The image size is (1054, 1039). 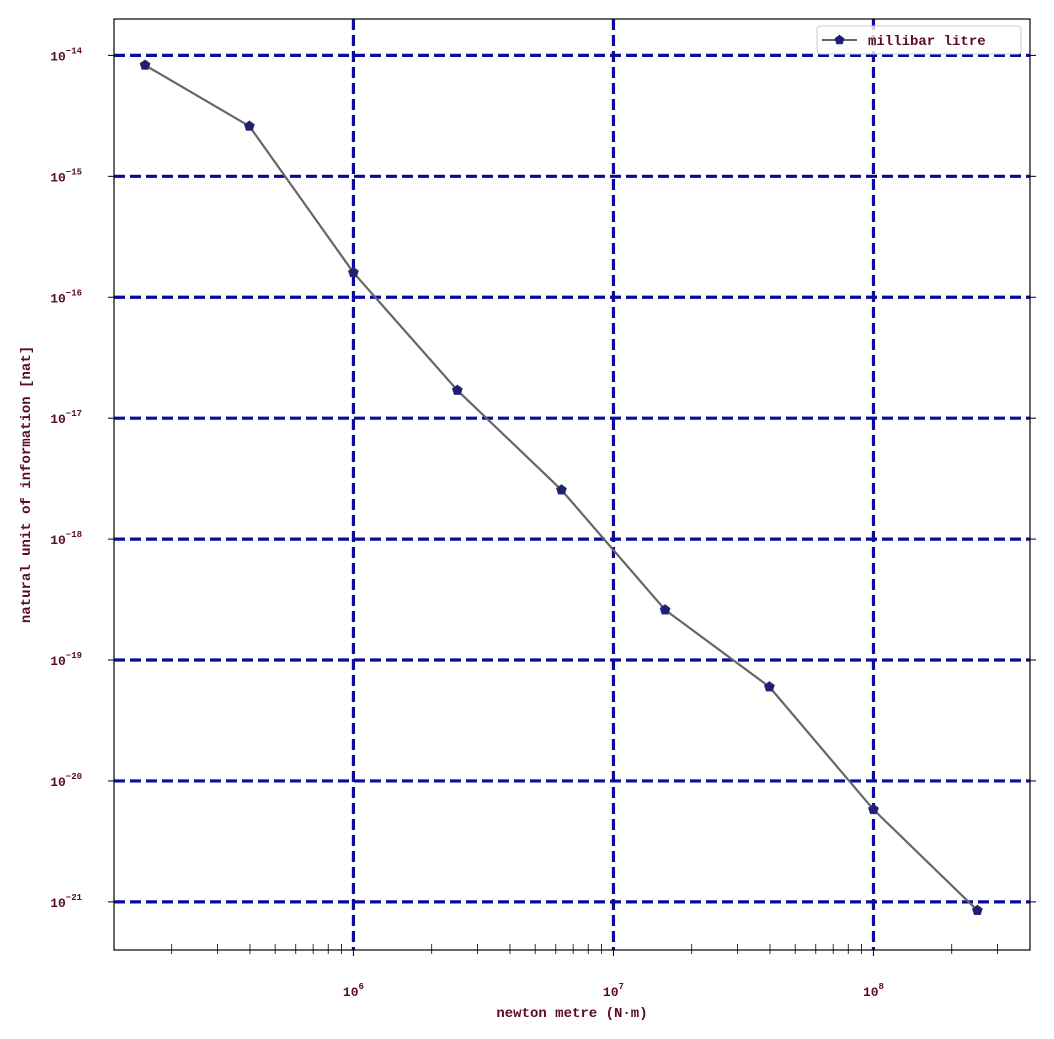 What do you see at coordinates (571, 1014) in the screenshot?
I see `x-axis-title: newton metre (N·m)` at bounding box center [571, 1014].